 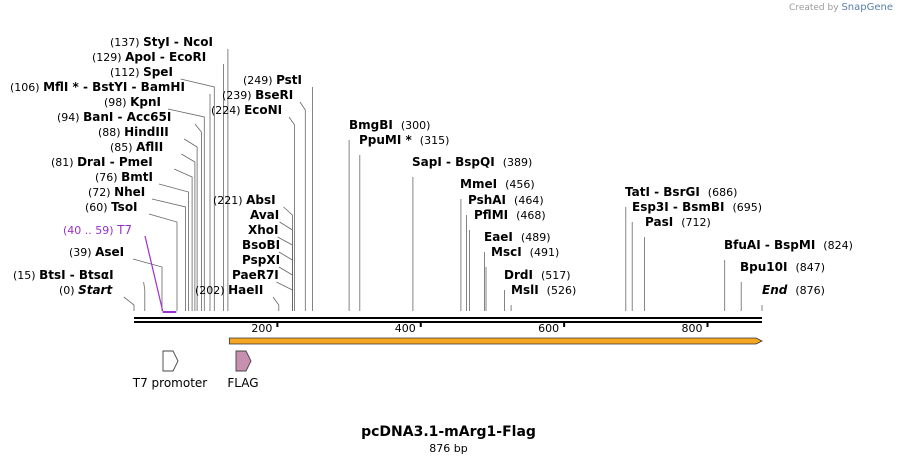 What do you see at coordinates (154, 273) in the screenshot?
I see `t7-site-line` at bounding box center [154, 273].